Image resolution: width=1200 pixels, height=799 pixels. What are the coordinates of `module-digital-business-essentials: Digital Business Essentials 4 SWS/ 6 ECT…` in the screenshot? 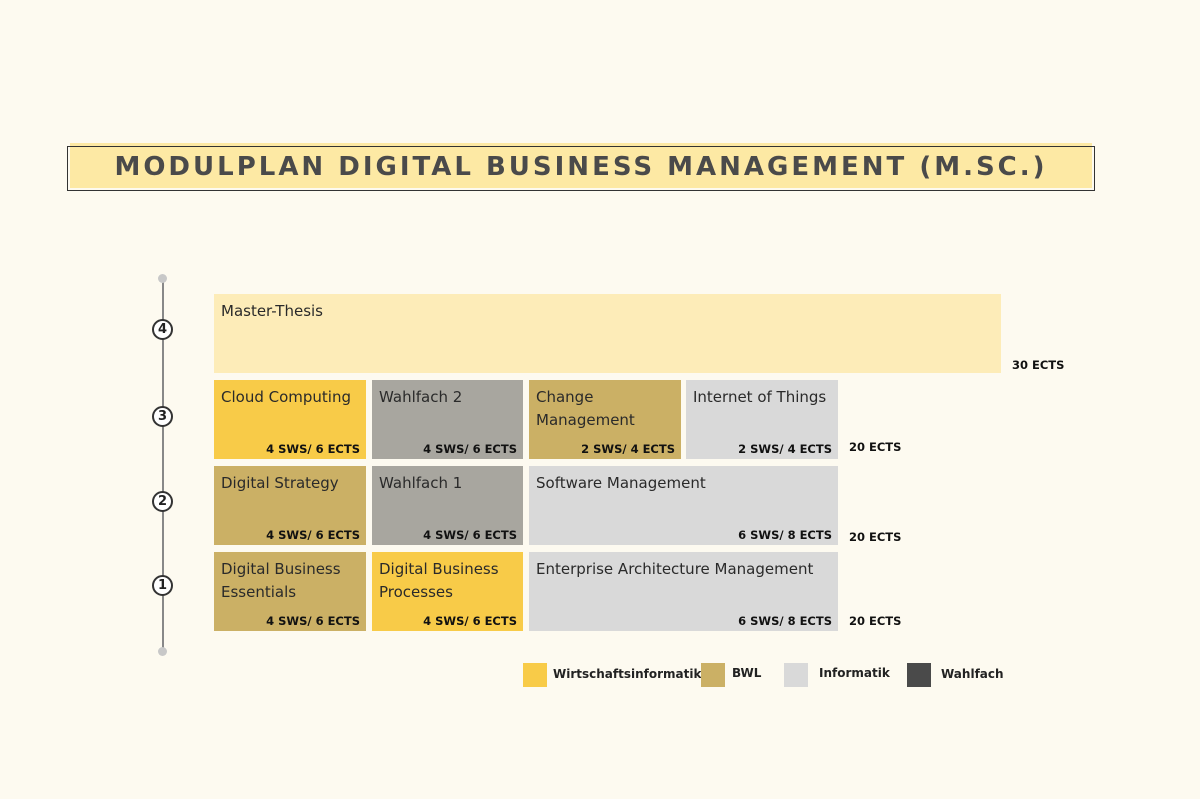 It's located at (290, 591).